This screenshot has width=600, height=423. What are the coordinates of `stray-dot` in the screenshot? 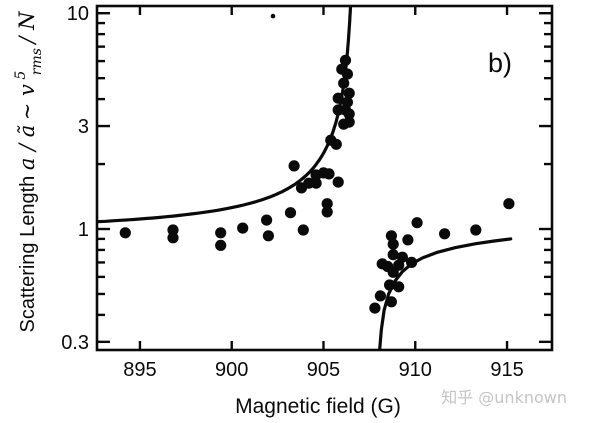 It's located at (273, 16).